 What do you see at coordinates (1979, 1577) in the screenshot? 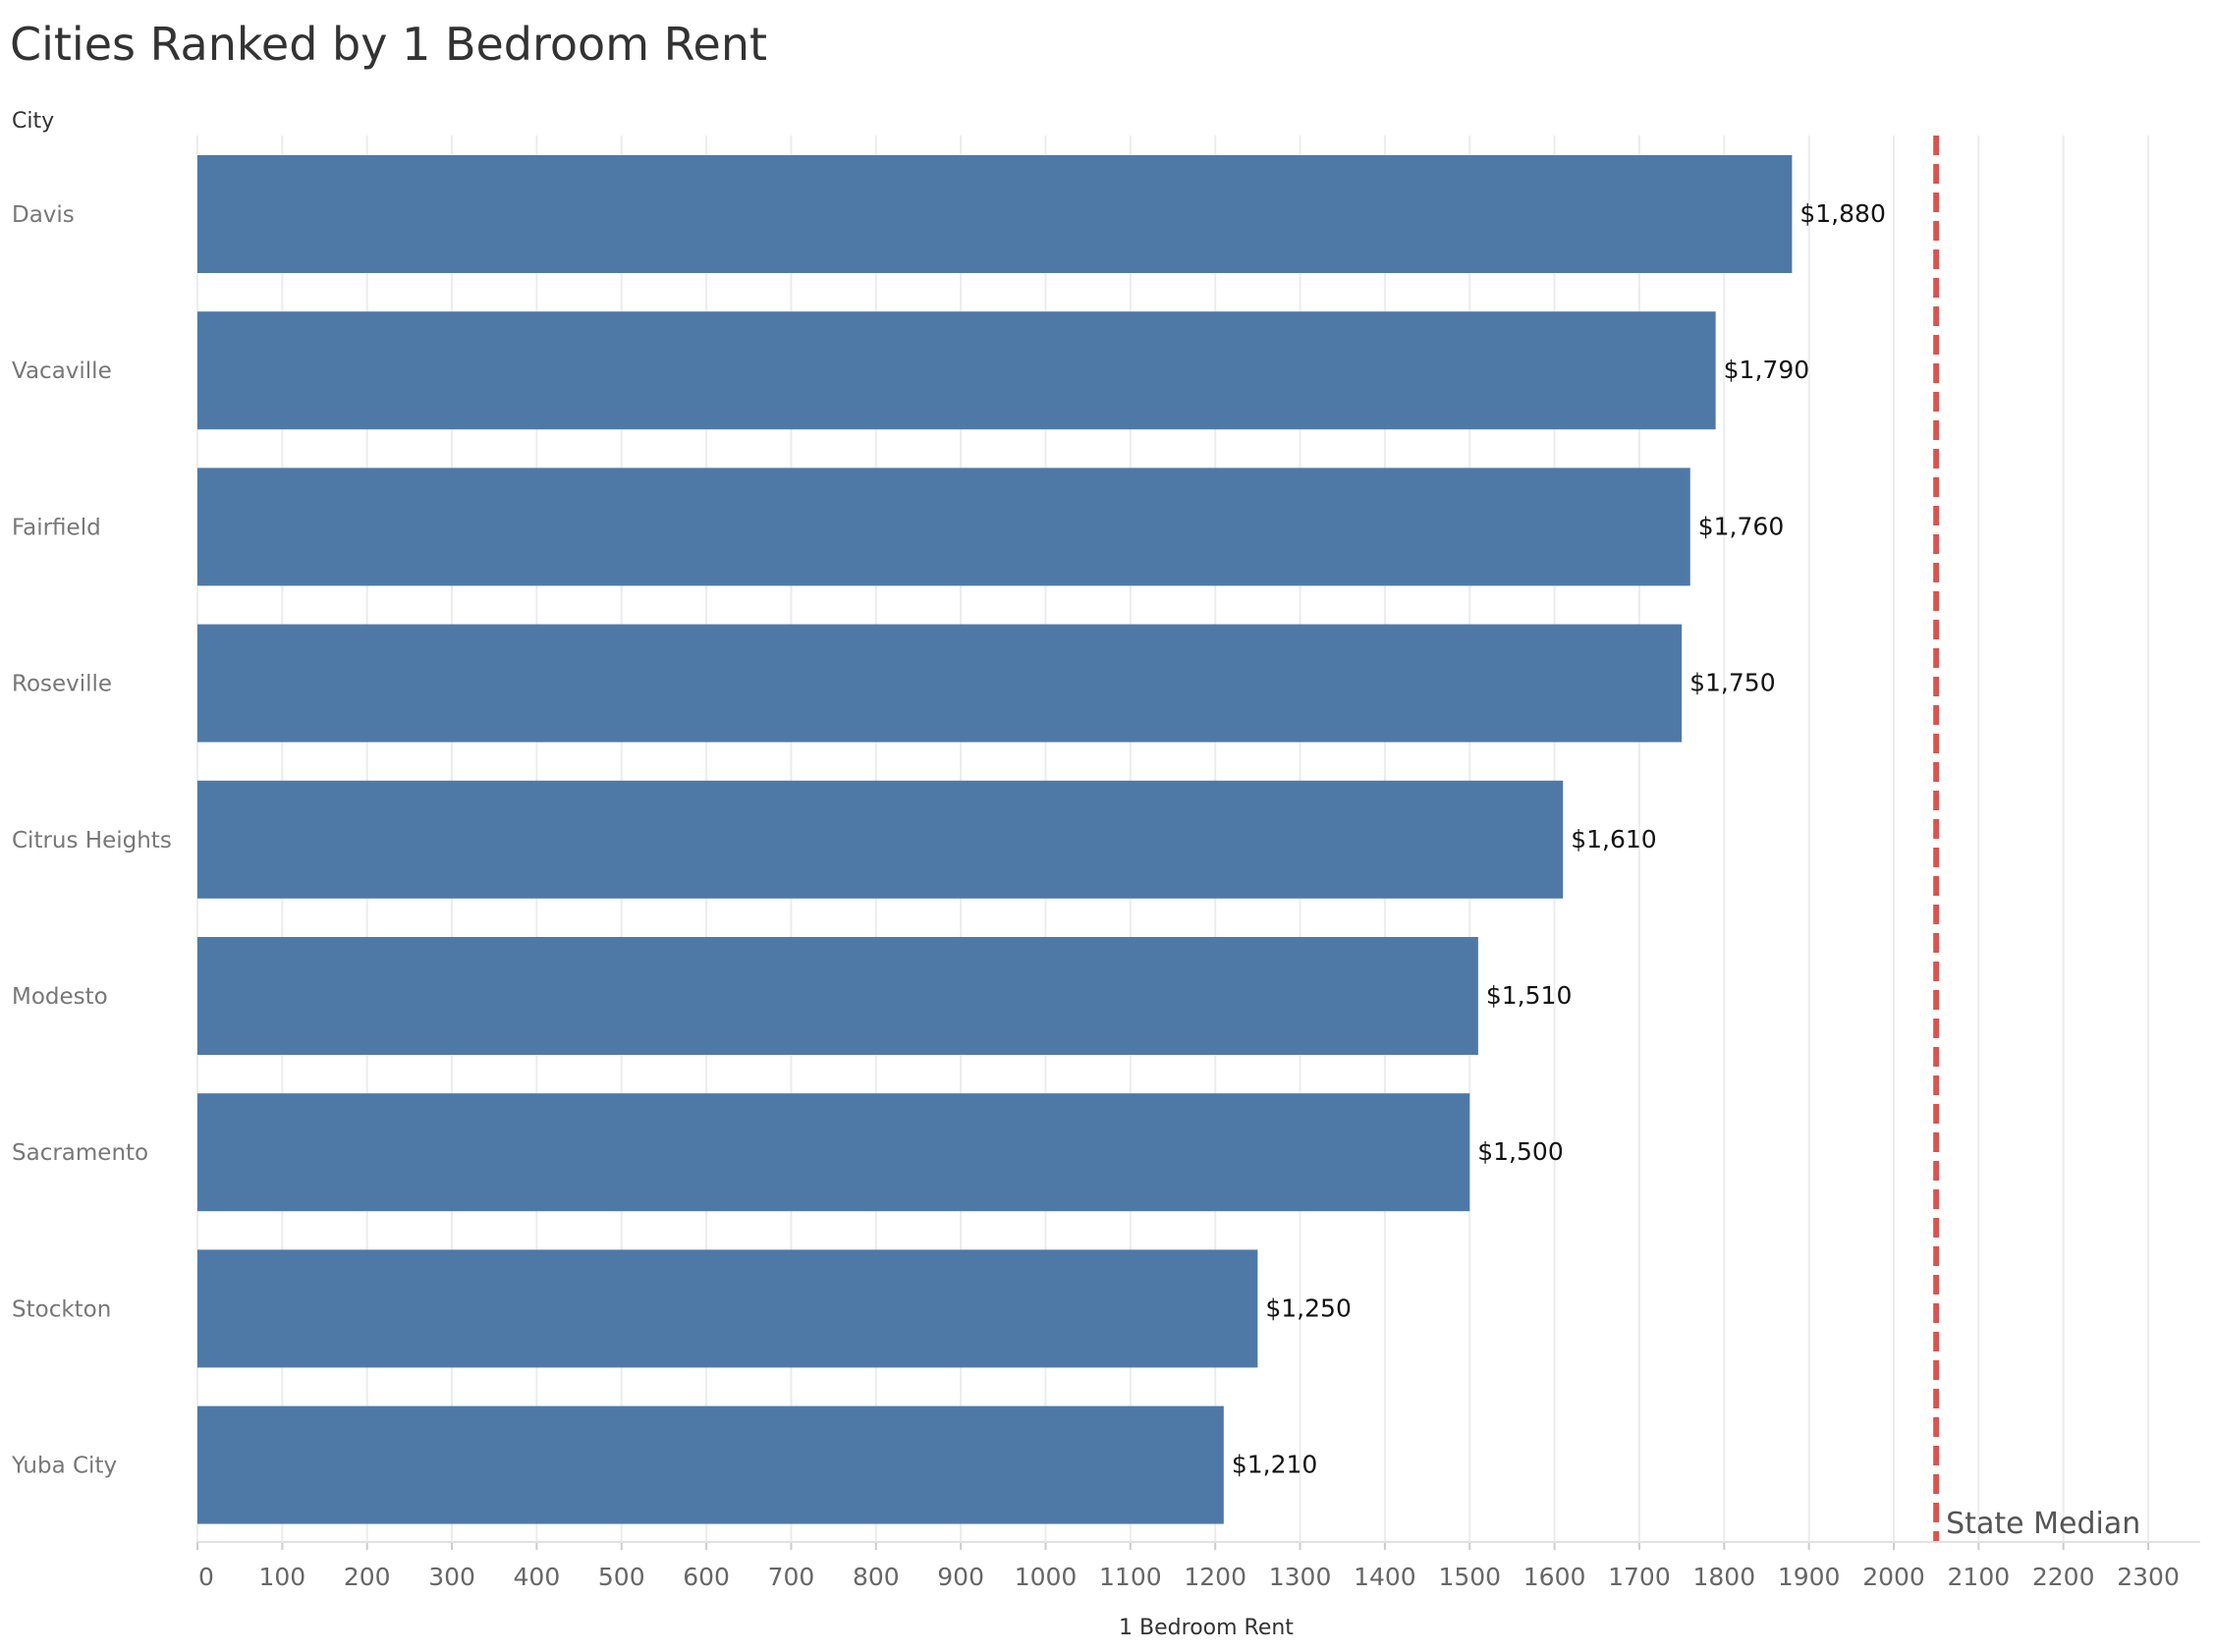
I see `x-tick-label: 2100` at bounding box center [1979, 1577].